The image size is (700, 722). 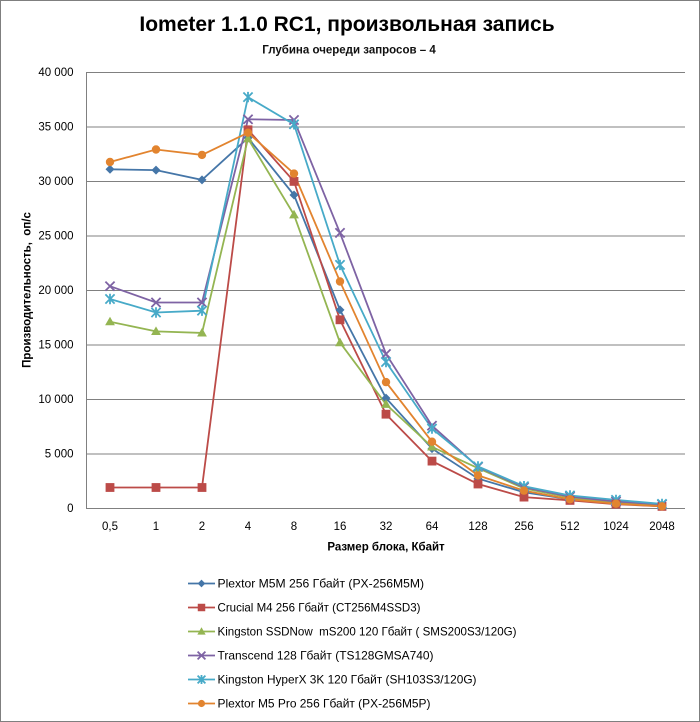 What do you see at coordinates (662, 527) in the screenshot?
I see `svg-text: 2048` at bounding box center [662, 527].